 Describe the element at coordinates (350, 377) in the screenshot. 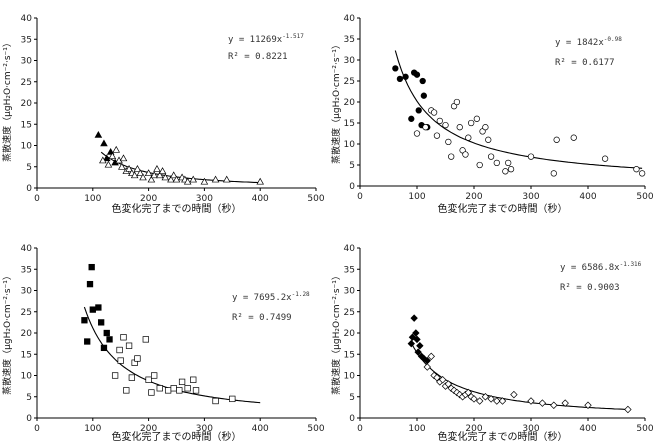

I see `y-tick-label: 10` at that location.